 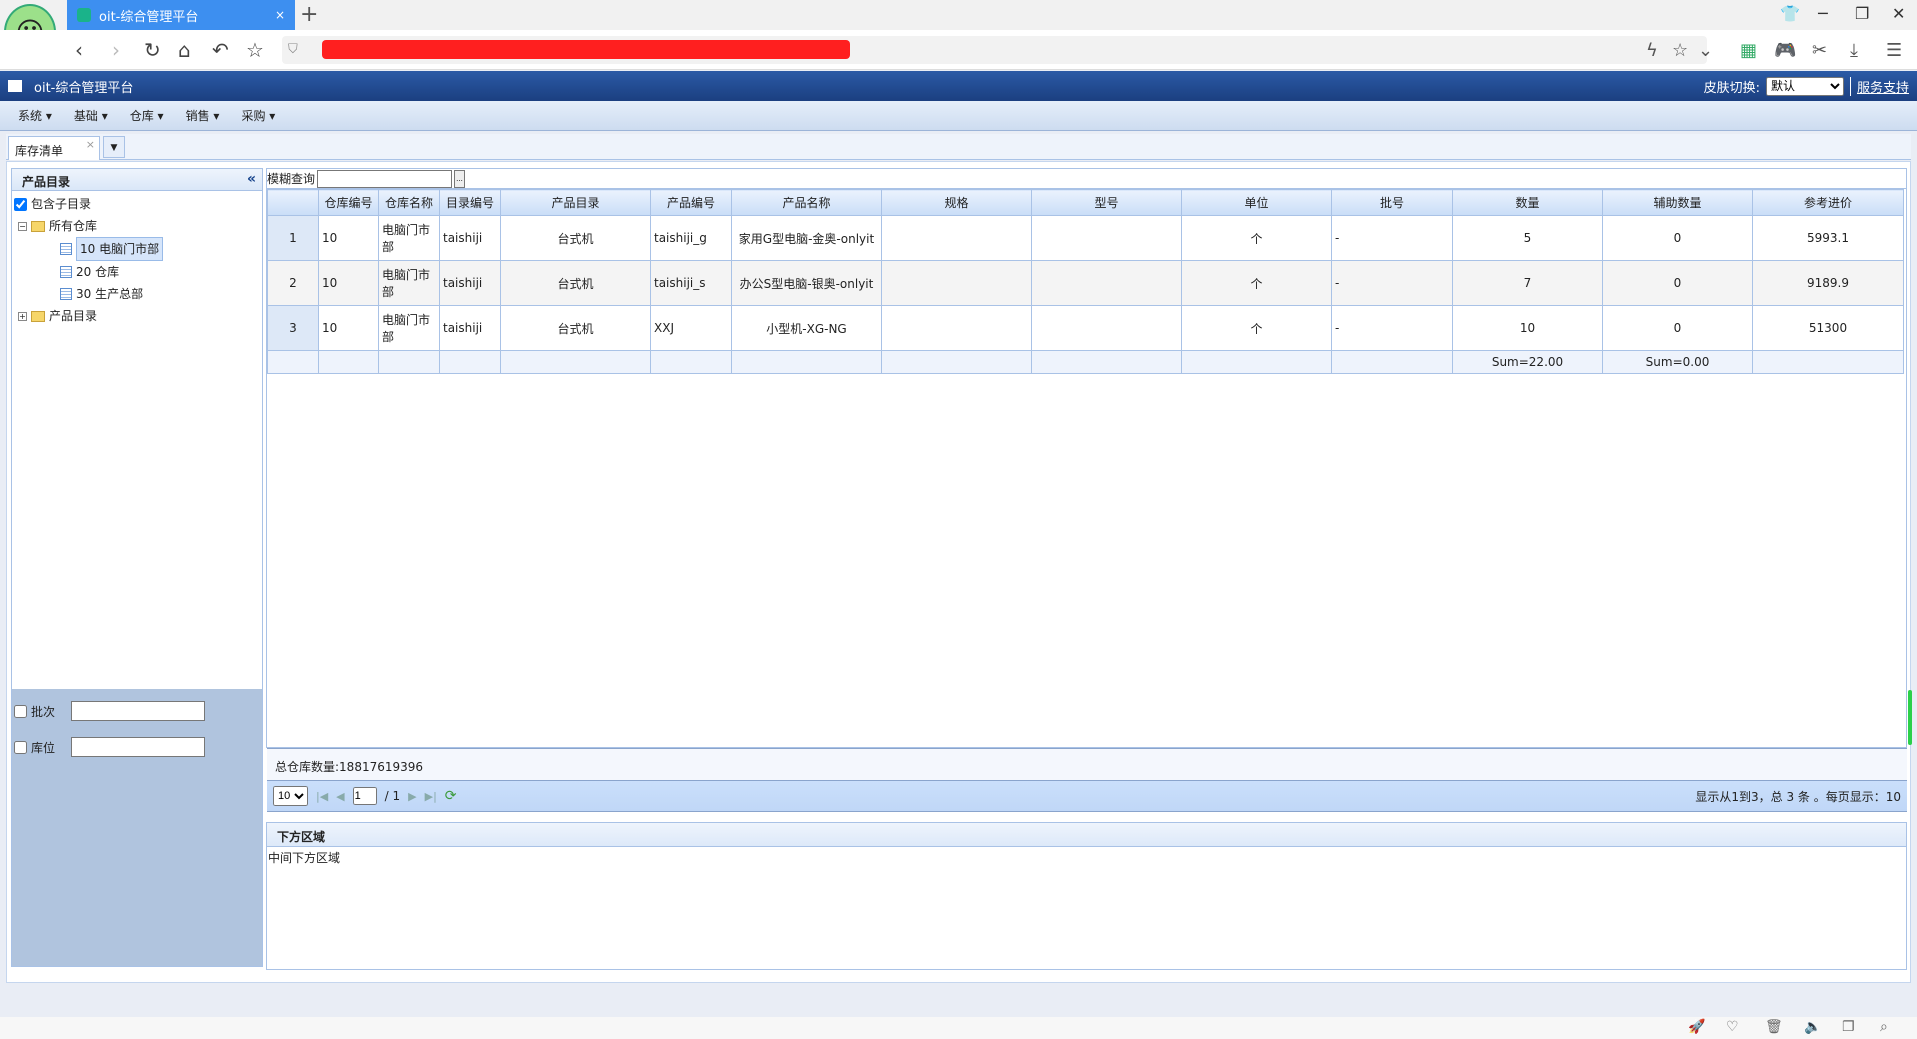 What do you see at coordinates (116, 50) in the screenshot?
I see `forward-icon: ›` at bounding box center [116, 50].